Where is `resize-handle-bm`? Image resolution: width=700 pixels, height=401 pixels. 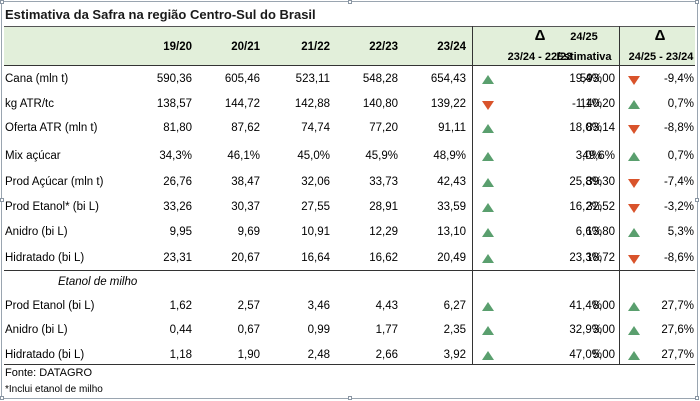
resize-handle-bm is located at coordinates (350, 398).